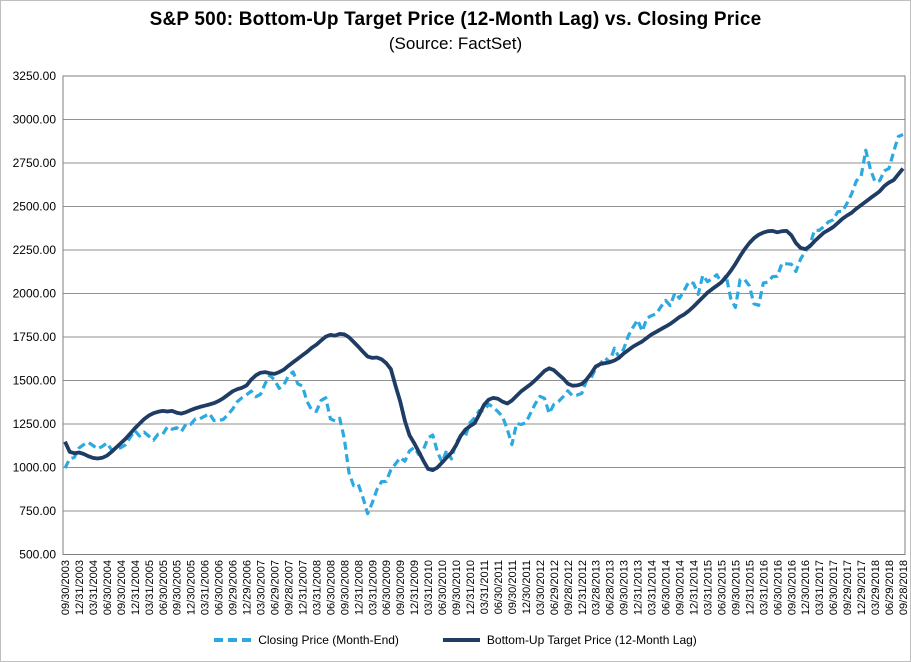 The image size is (911, 662). I want to click on x-tick-label: 12/31/2014, so click(695, 587).